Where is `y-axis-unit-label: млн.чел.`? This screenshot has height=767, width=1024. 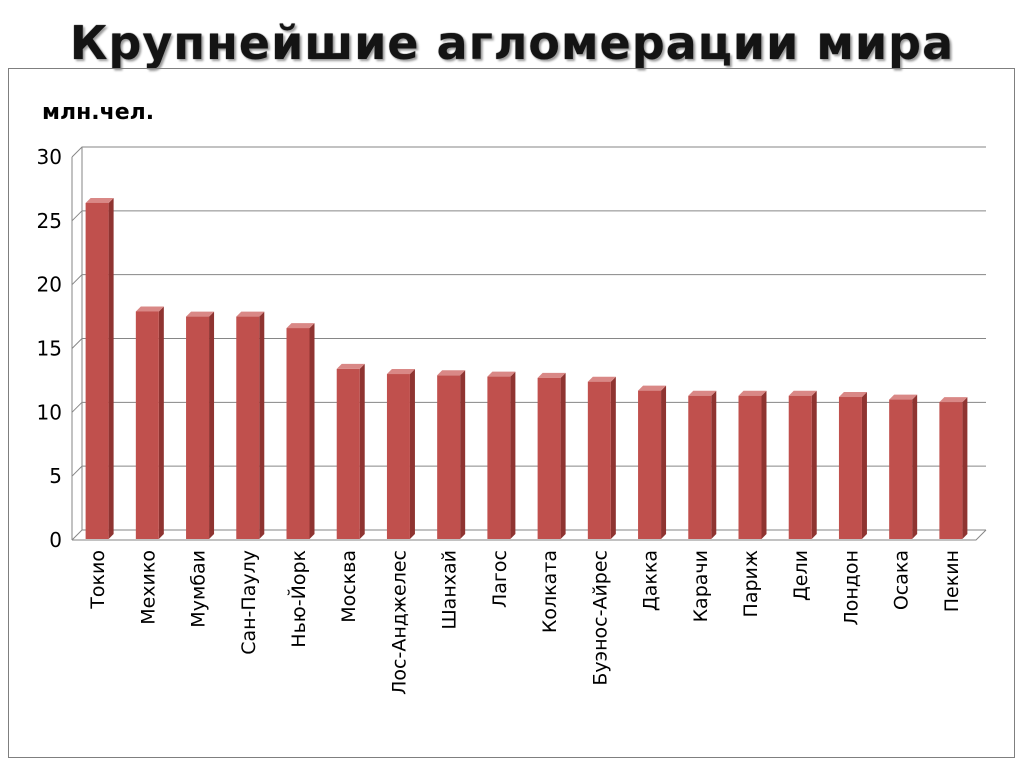
y-axis-unit-label: млн.чел. is located at coordinates (98, 112).